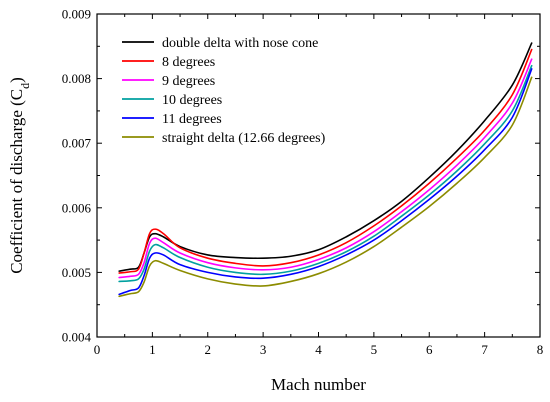 The height and width of the screenshot is (402, 550). I want to click on legend-entry-label: 9 degrees, so click(188, 81).